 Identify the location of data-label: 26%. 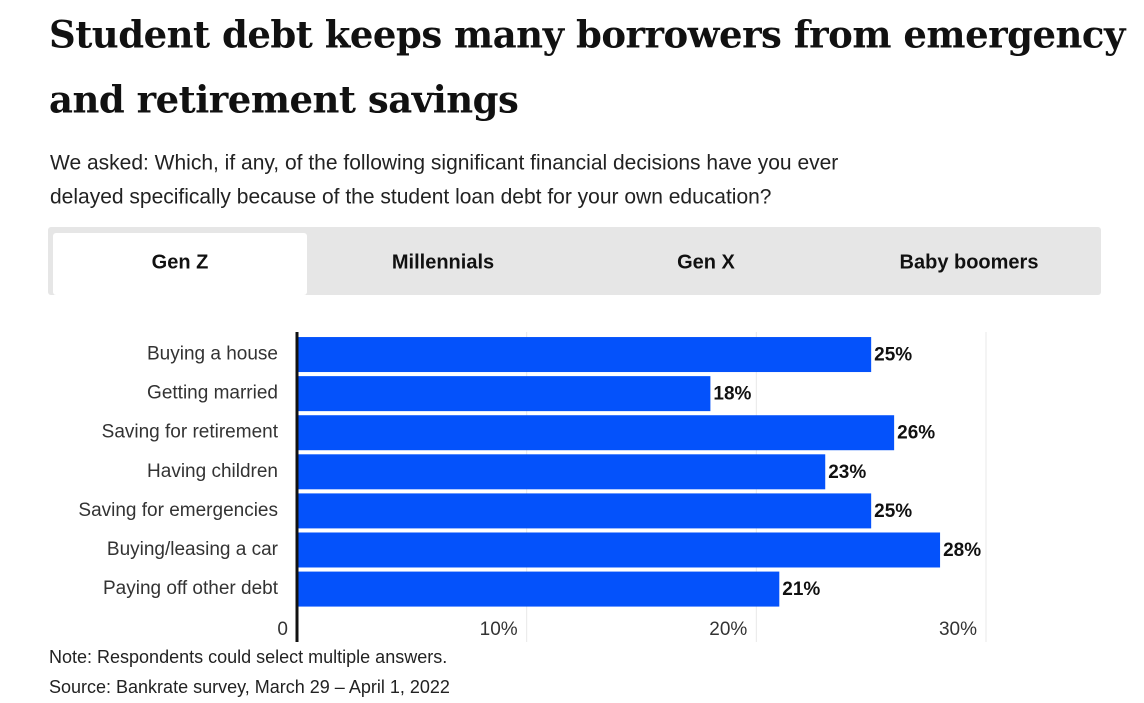
(916, 433).